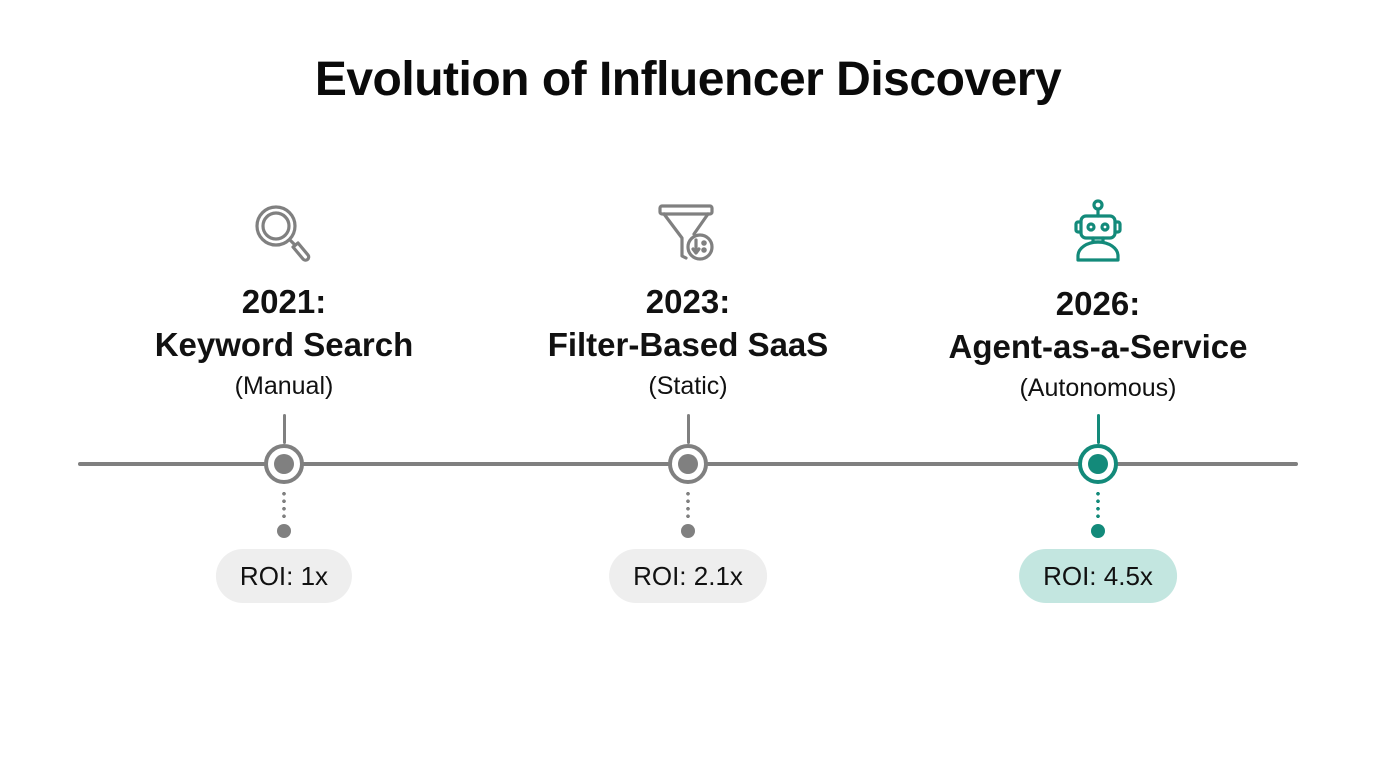 This screenshot has width=1376, height=768. I want to click on roi-badge: ROI: 1x, so click(284, 576).